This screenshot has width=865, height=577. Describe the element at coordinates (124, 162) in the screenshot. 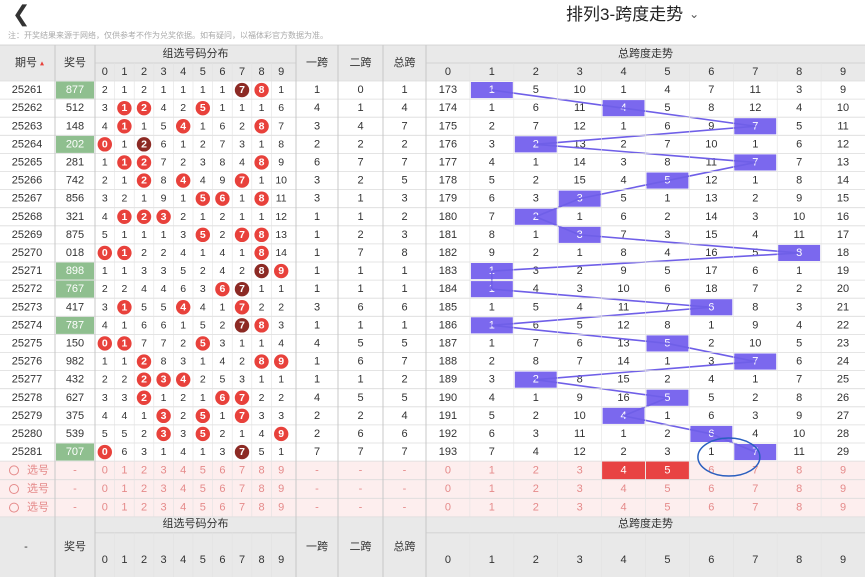

I see `drawn-digit: 1` at that location.